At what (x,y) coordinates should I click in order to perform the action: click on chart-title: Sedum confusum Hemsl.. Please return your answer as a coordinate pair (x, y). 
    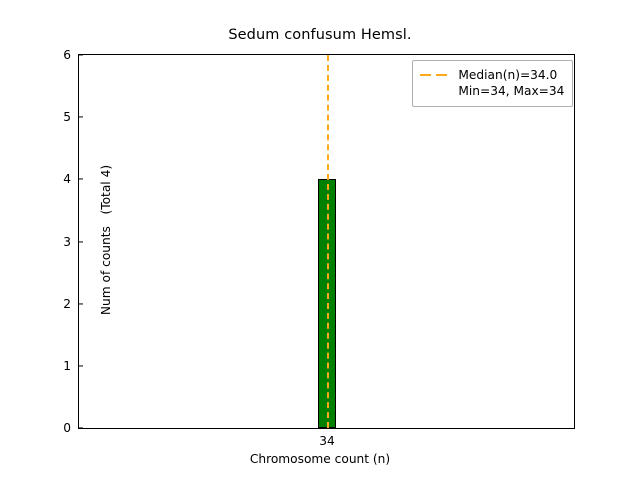
    Looking at the image, I should click on (320, 35).